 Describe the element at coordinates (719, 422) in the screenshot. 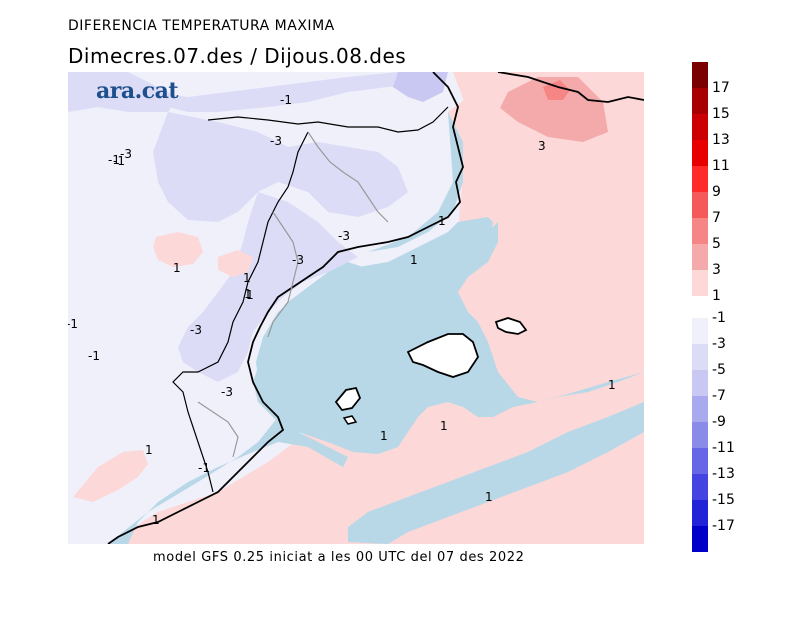

I see `colorbar-label: -9` at that location.